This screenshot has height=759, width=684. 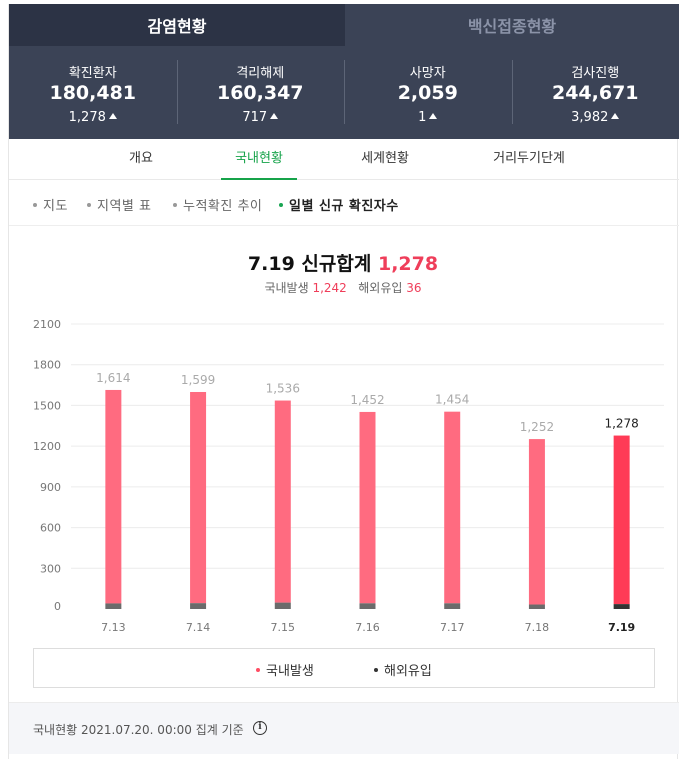 What do you see at coordinates (537, 627) in the screenshot?
I see `x-tick-label: 7.18` at bounding box center [537, 627].